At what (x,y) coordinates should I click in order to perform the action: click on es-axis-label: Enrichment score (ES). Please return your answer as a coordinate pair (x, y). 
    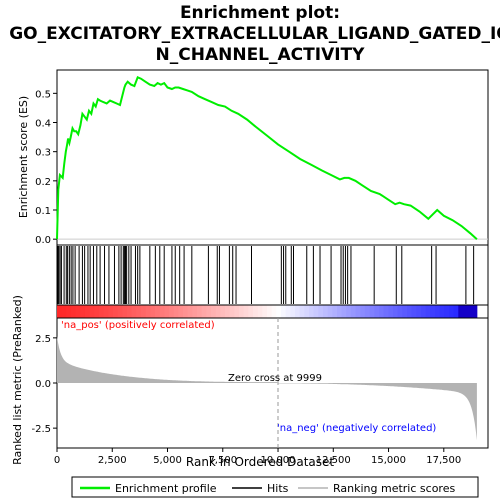
    Looking at the image, I should click on (23, 157).